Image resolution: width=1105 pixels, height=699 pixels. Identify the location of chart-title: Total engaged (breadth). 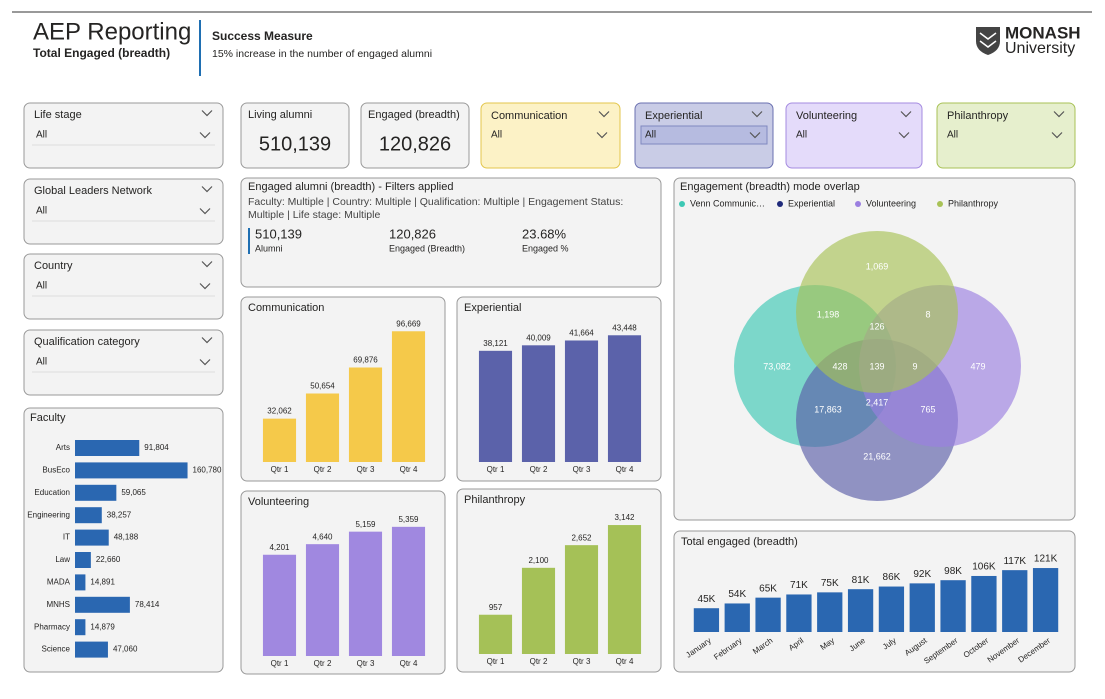
(739, 542).